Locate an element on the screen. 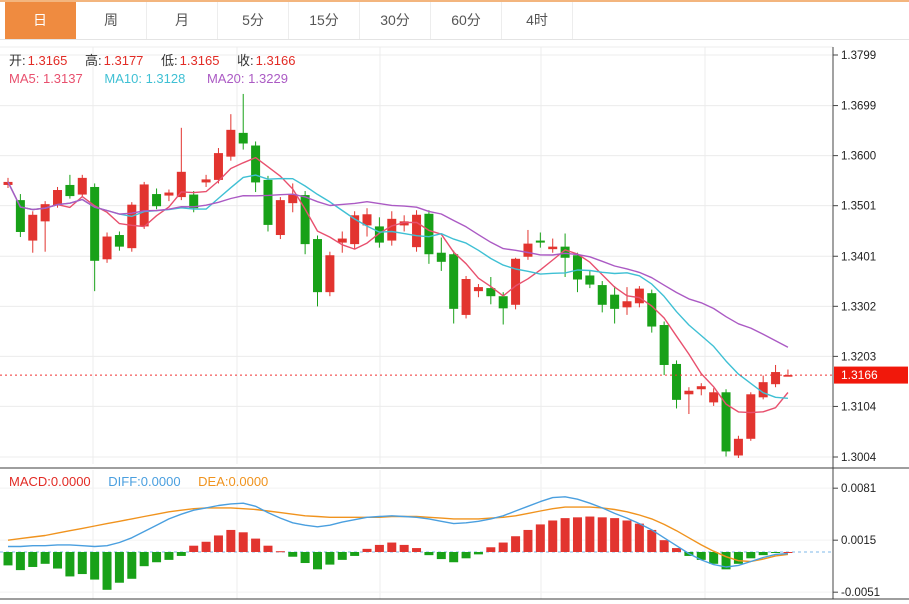 The width and height of the screenshot is (909, 604). macd-axis-label: 0.0081 is located at coordinates (858, 489).